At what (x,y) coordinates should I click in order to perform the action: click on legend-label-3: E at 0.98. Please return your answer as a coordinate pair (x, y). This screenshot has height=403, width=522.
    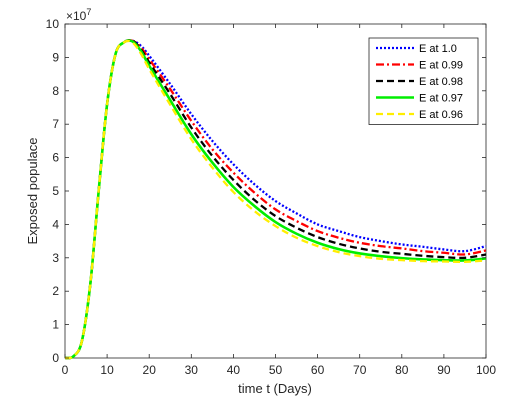
    Looking at the image, I should click on (441, 82).